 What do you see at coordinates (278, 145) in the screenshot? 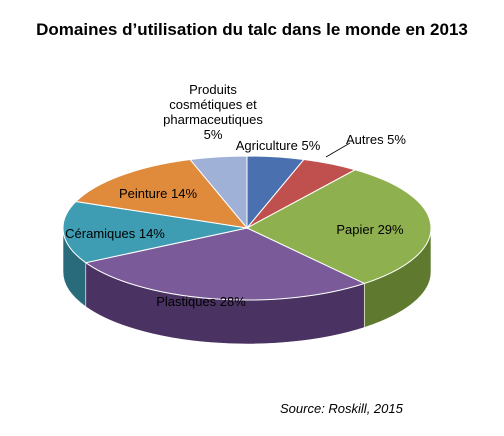
I see `slice-label: Agriculture 5%` at bounding box center [278, 145].